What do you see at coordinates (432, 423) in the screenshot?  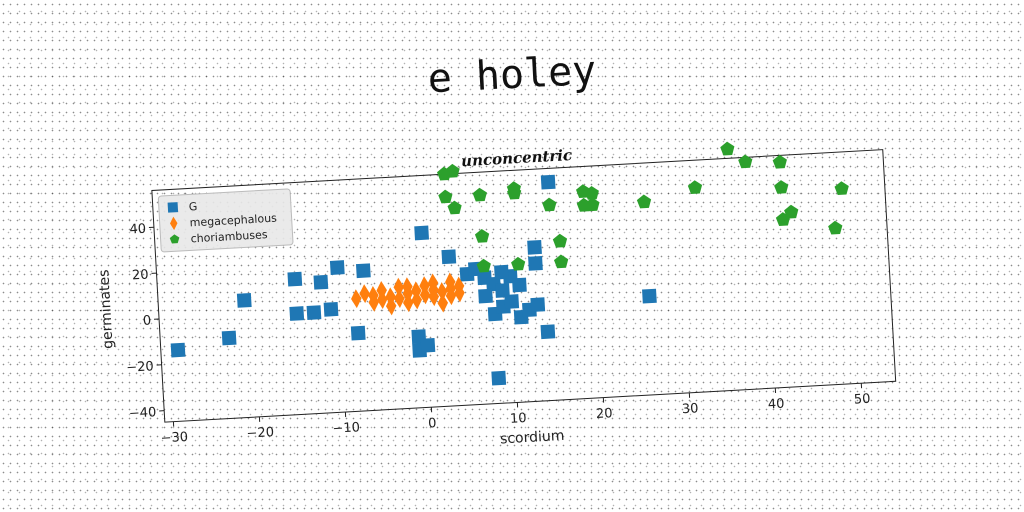 I see `x-tick-label: 0` at bounding box center [432, 423].